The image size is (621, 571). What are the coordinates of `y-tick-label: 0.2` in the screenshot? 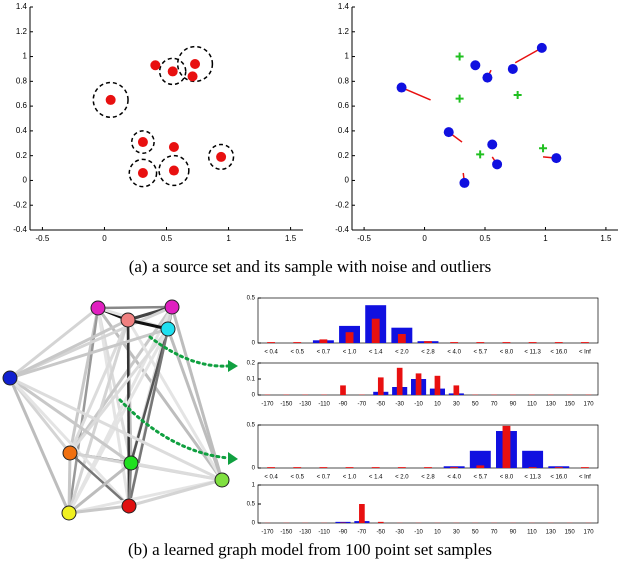 It's located at (344, 155).